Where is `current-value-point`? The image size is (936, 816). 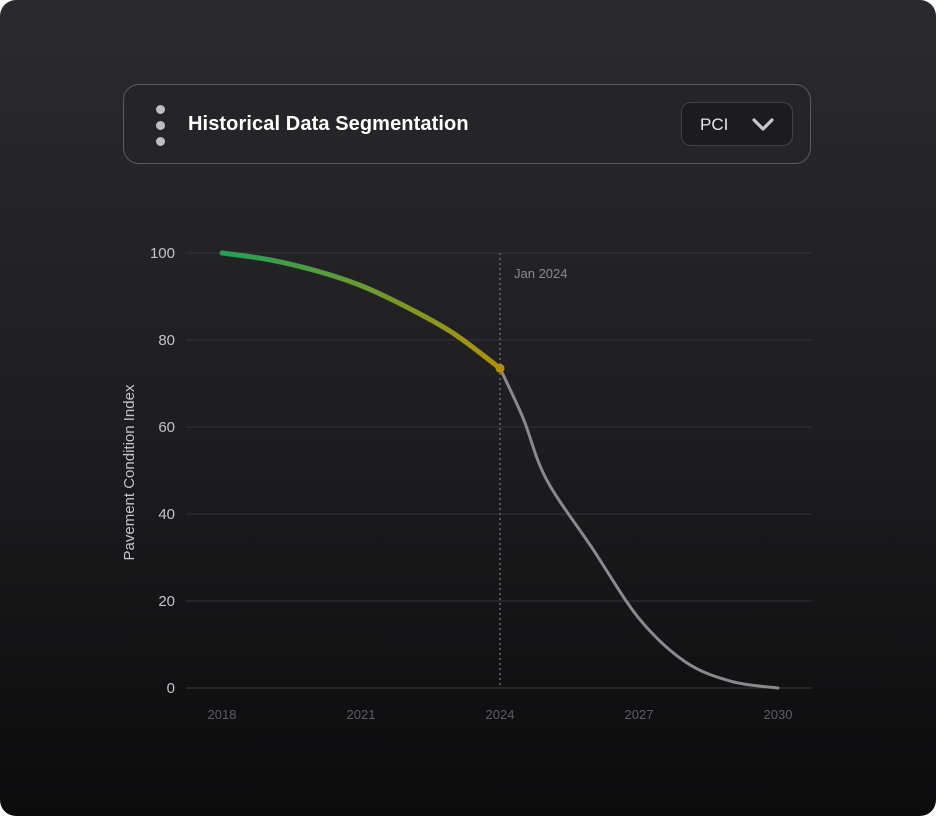
current-value-point is located at coordinates (500, 368).